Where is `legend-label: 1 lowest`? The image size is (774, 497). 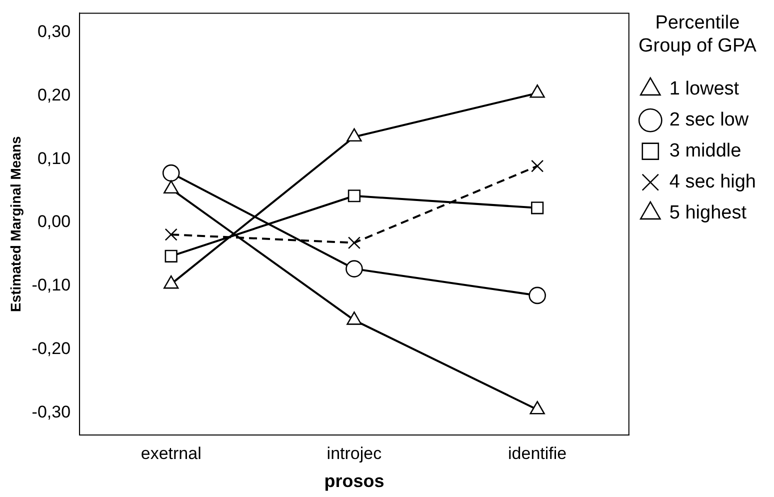
legend-label: 1 lowest is located at coordinates (704, 89).